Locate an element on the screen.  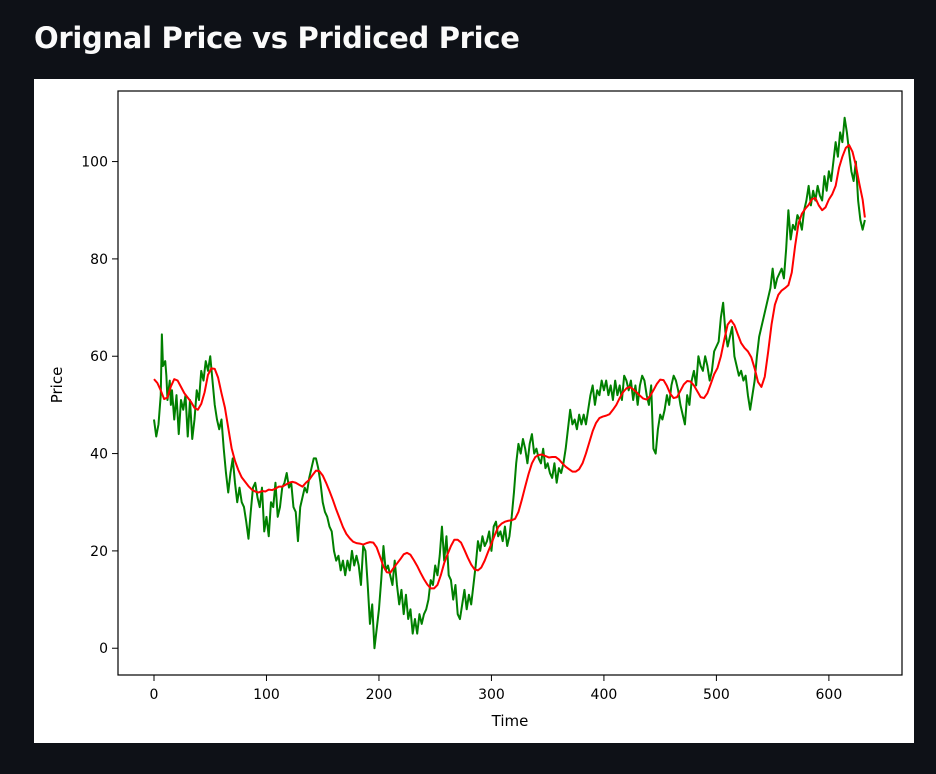
y-tick-label: 60 is located at coordinates (99, 357).